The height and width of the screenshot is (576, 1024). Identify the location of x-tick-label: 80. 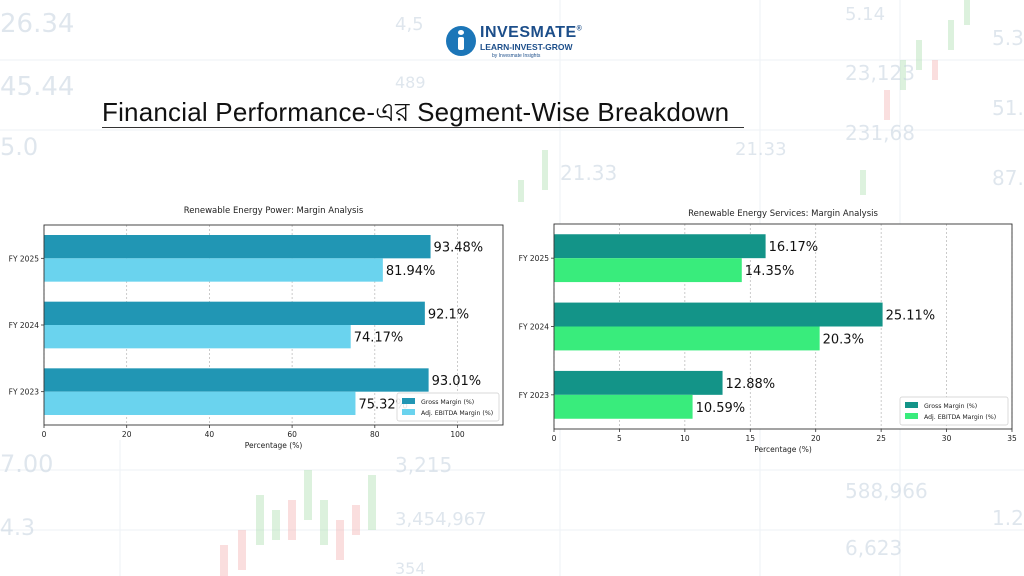
(375, 434).